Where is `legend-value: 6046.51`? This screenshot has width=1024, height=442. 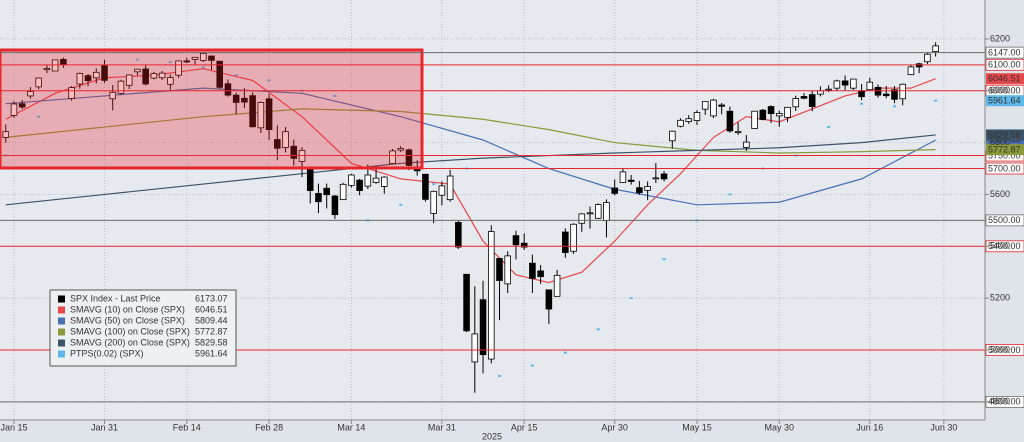 legend-value: 6046.51 is located at coordinates (211, 309).